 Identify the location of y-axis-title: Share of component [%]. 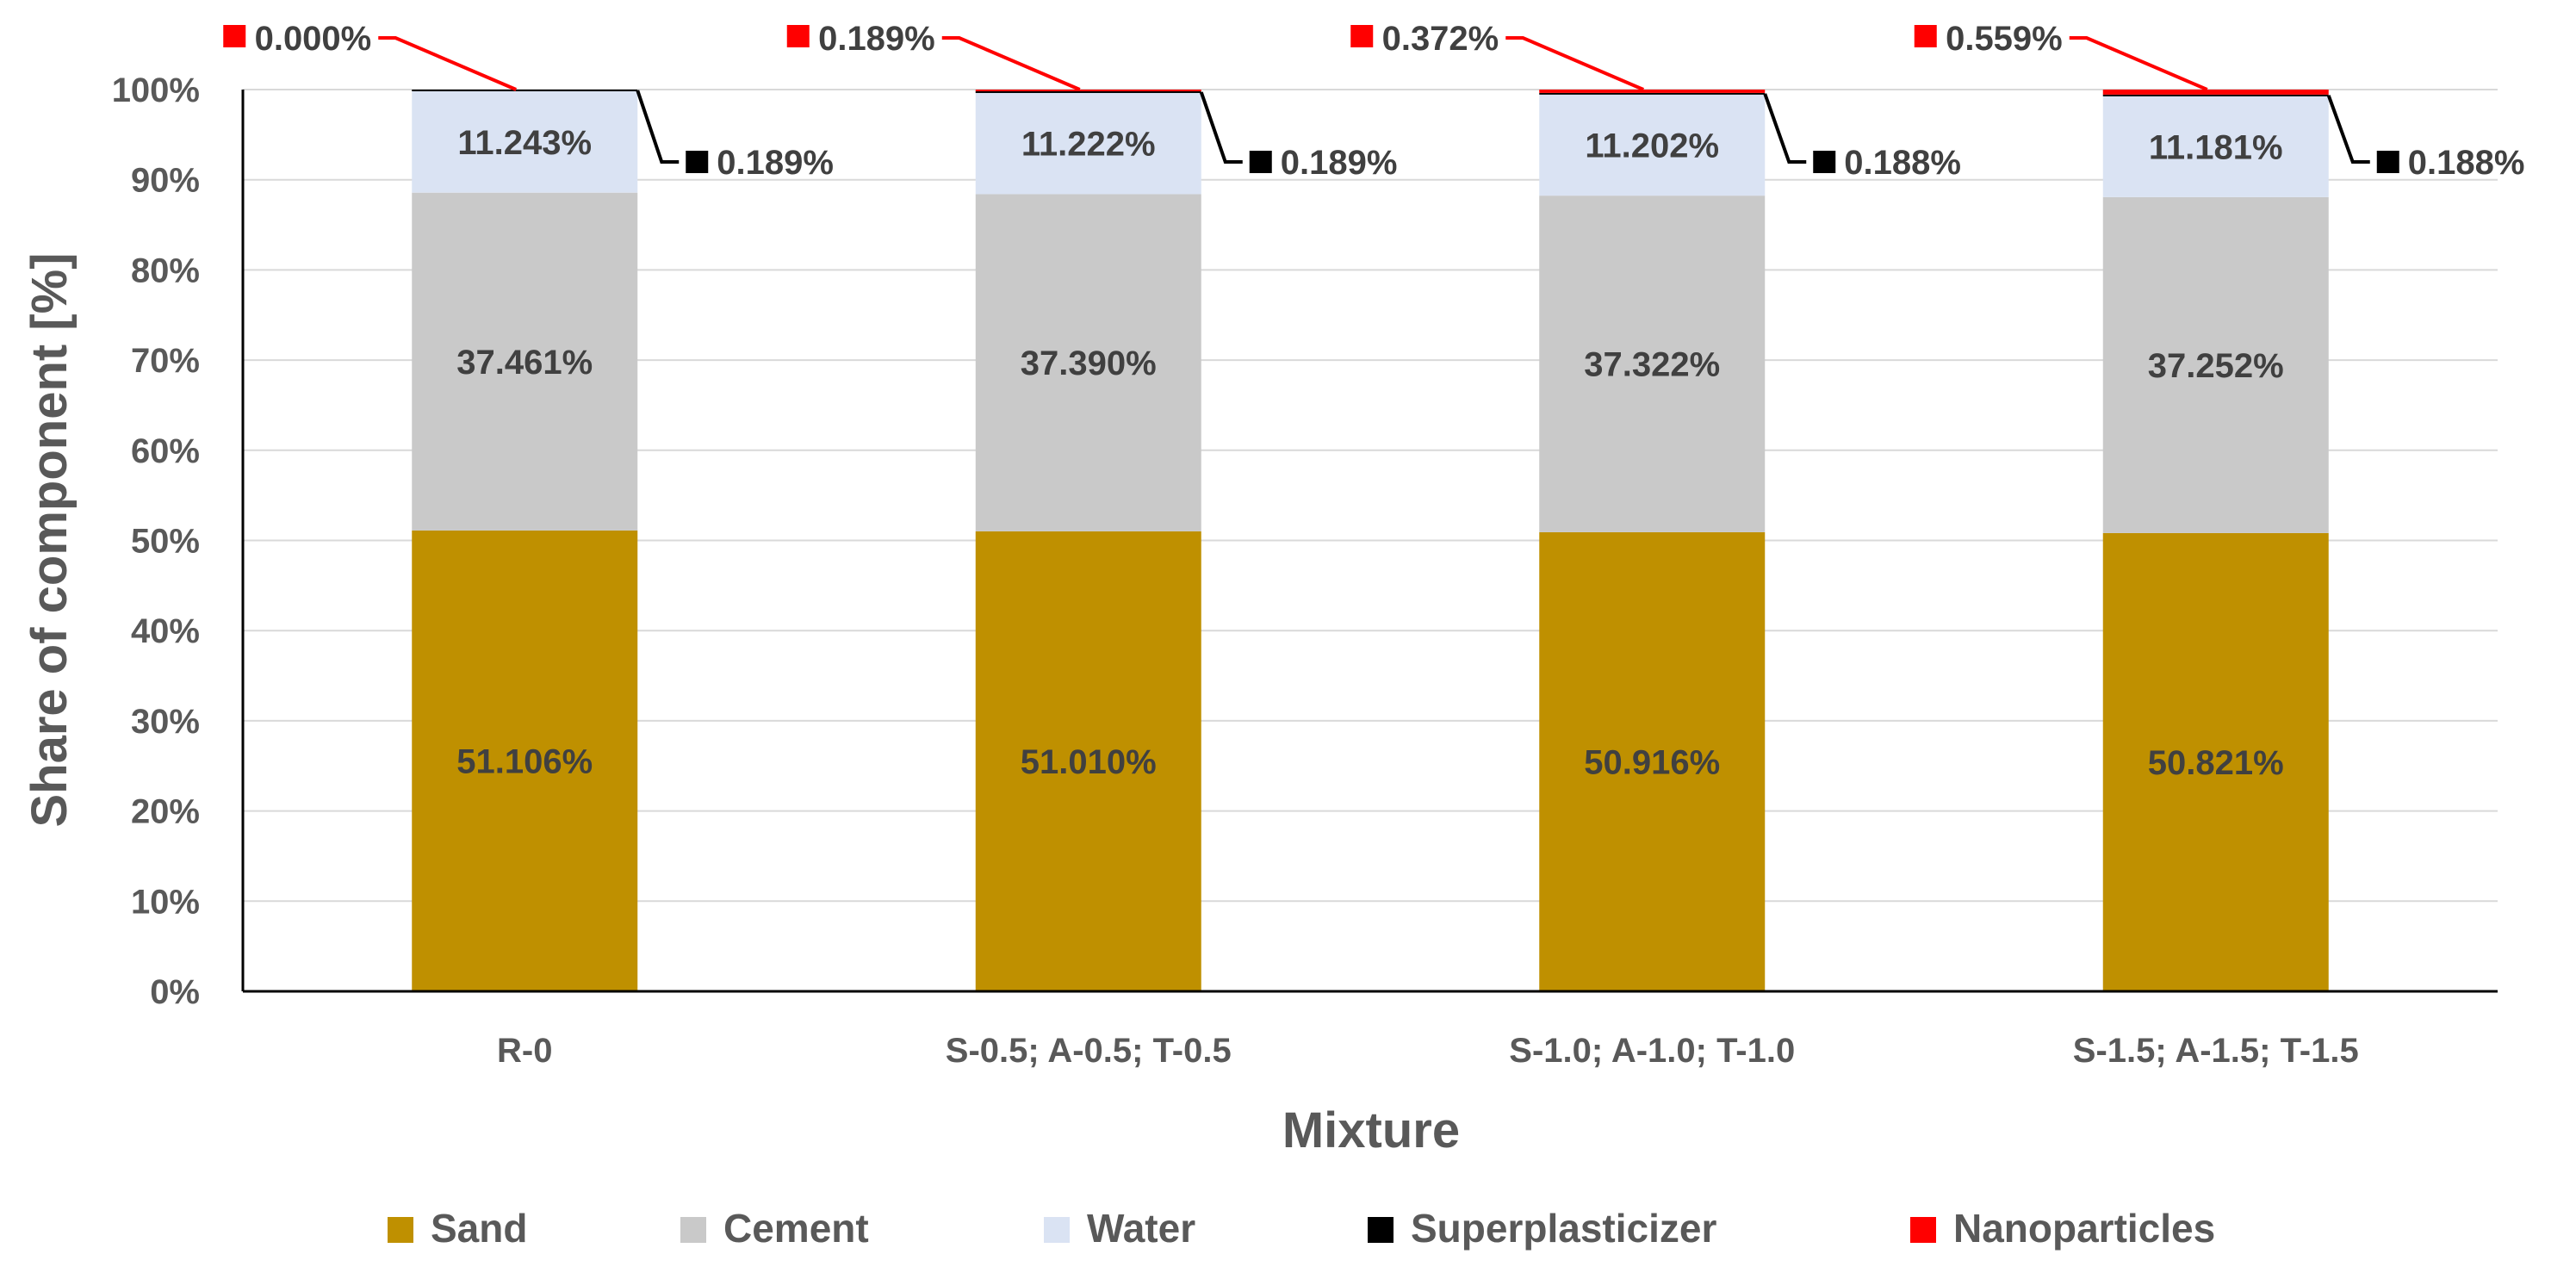
(50, 539).